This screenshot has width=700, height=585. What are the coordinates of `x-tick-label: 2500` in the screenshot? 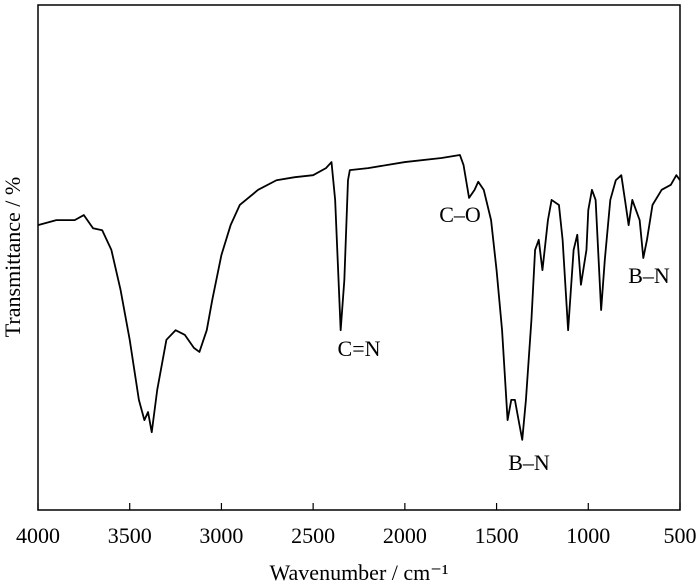 It's located at (313, 535).